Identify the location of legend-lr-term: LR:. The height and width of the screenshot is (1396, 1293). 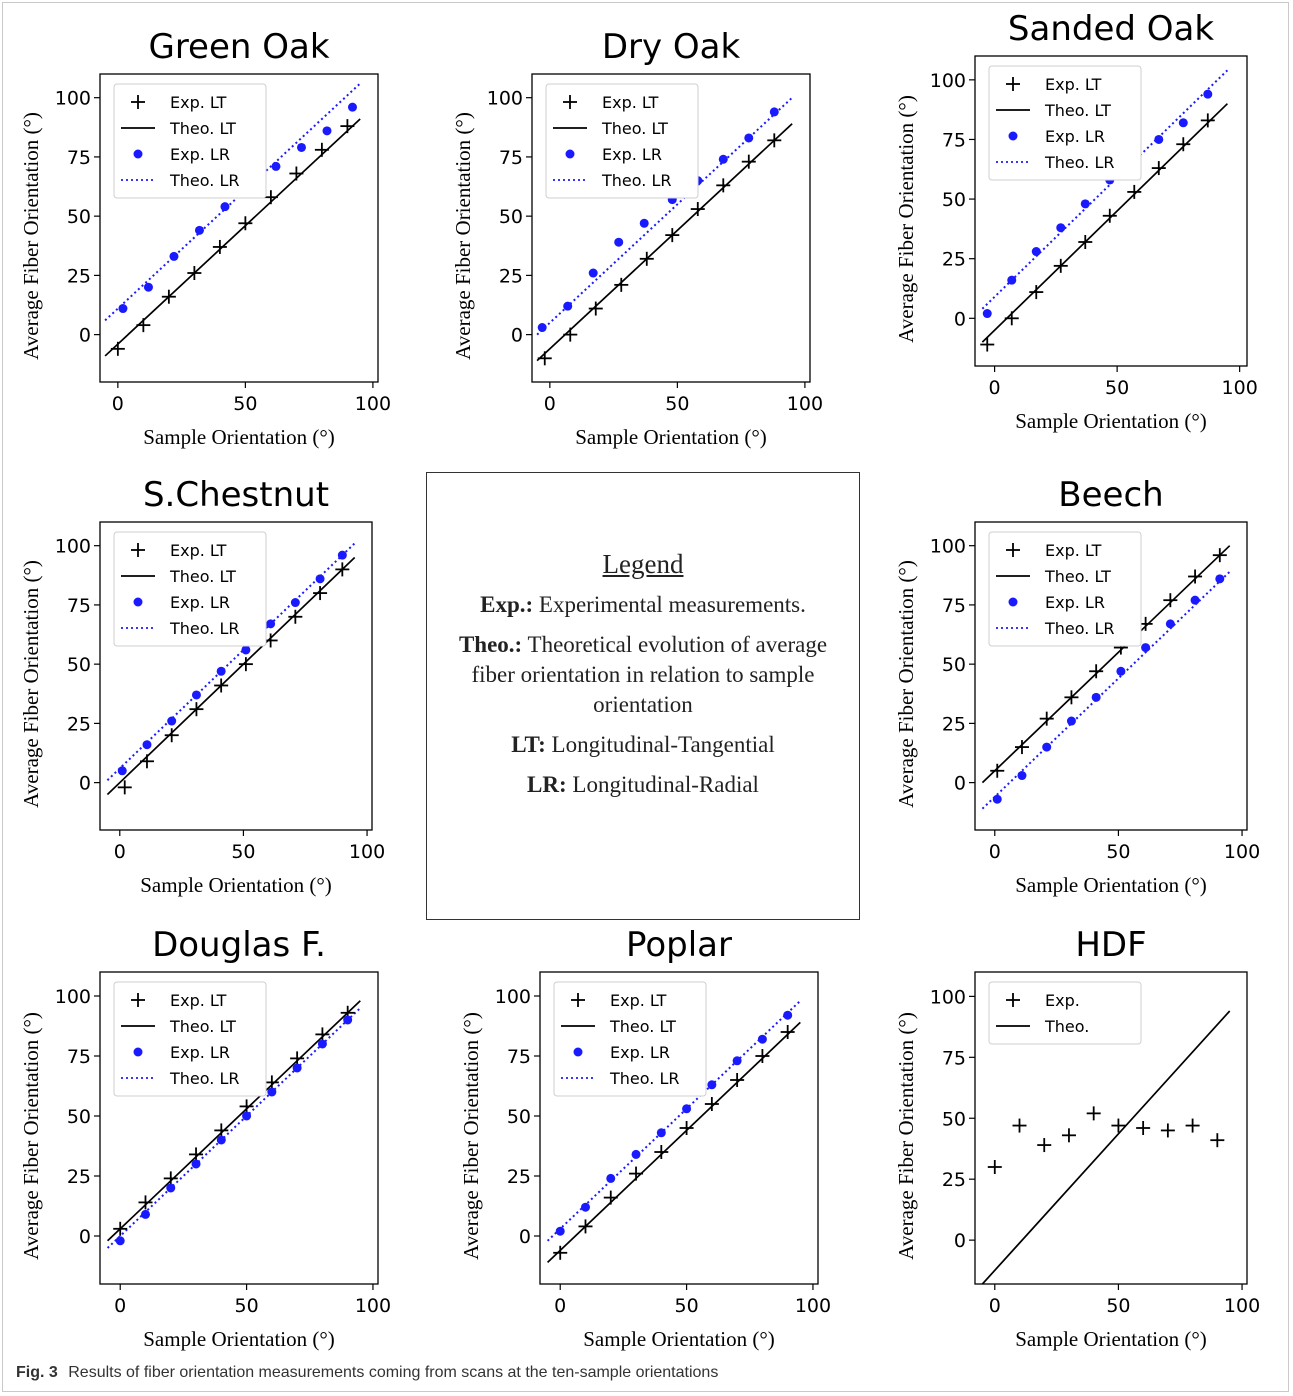
(547, 784).